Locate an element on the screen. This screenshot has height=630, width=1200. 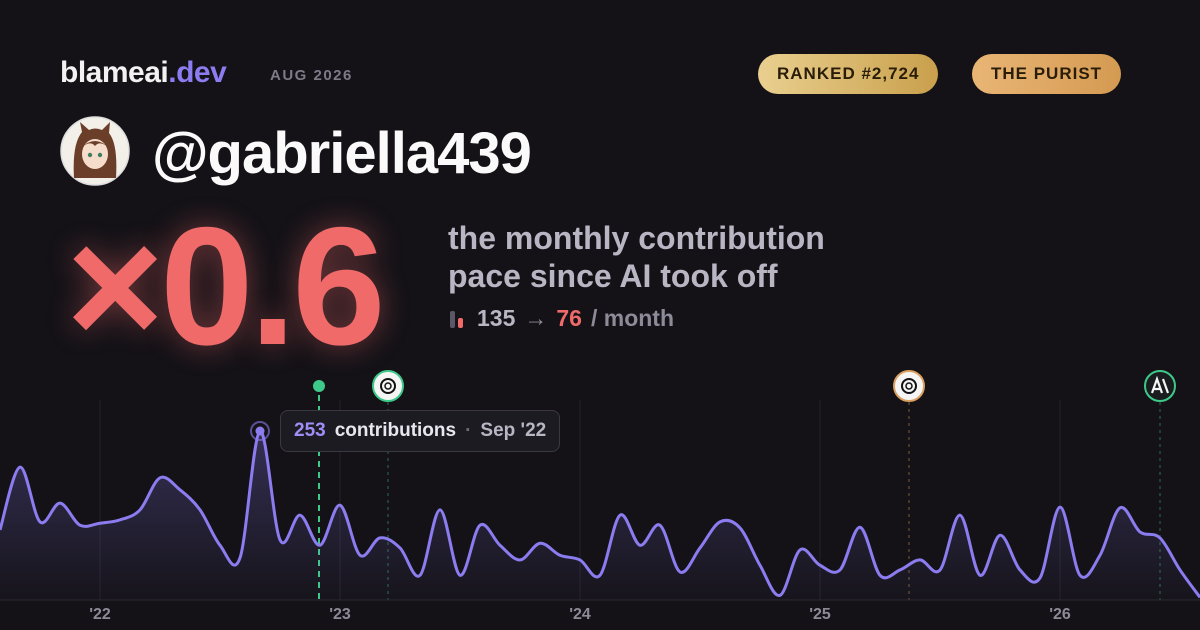
pace-after: 76 is located at coordinates (569, 318).